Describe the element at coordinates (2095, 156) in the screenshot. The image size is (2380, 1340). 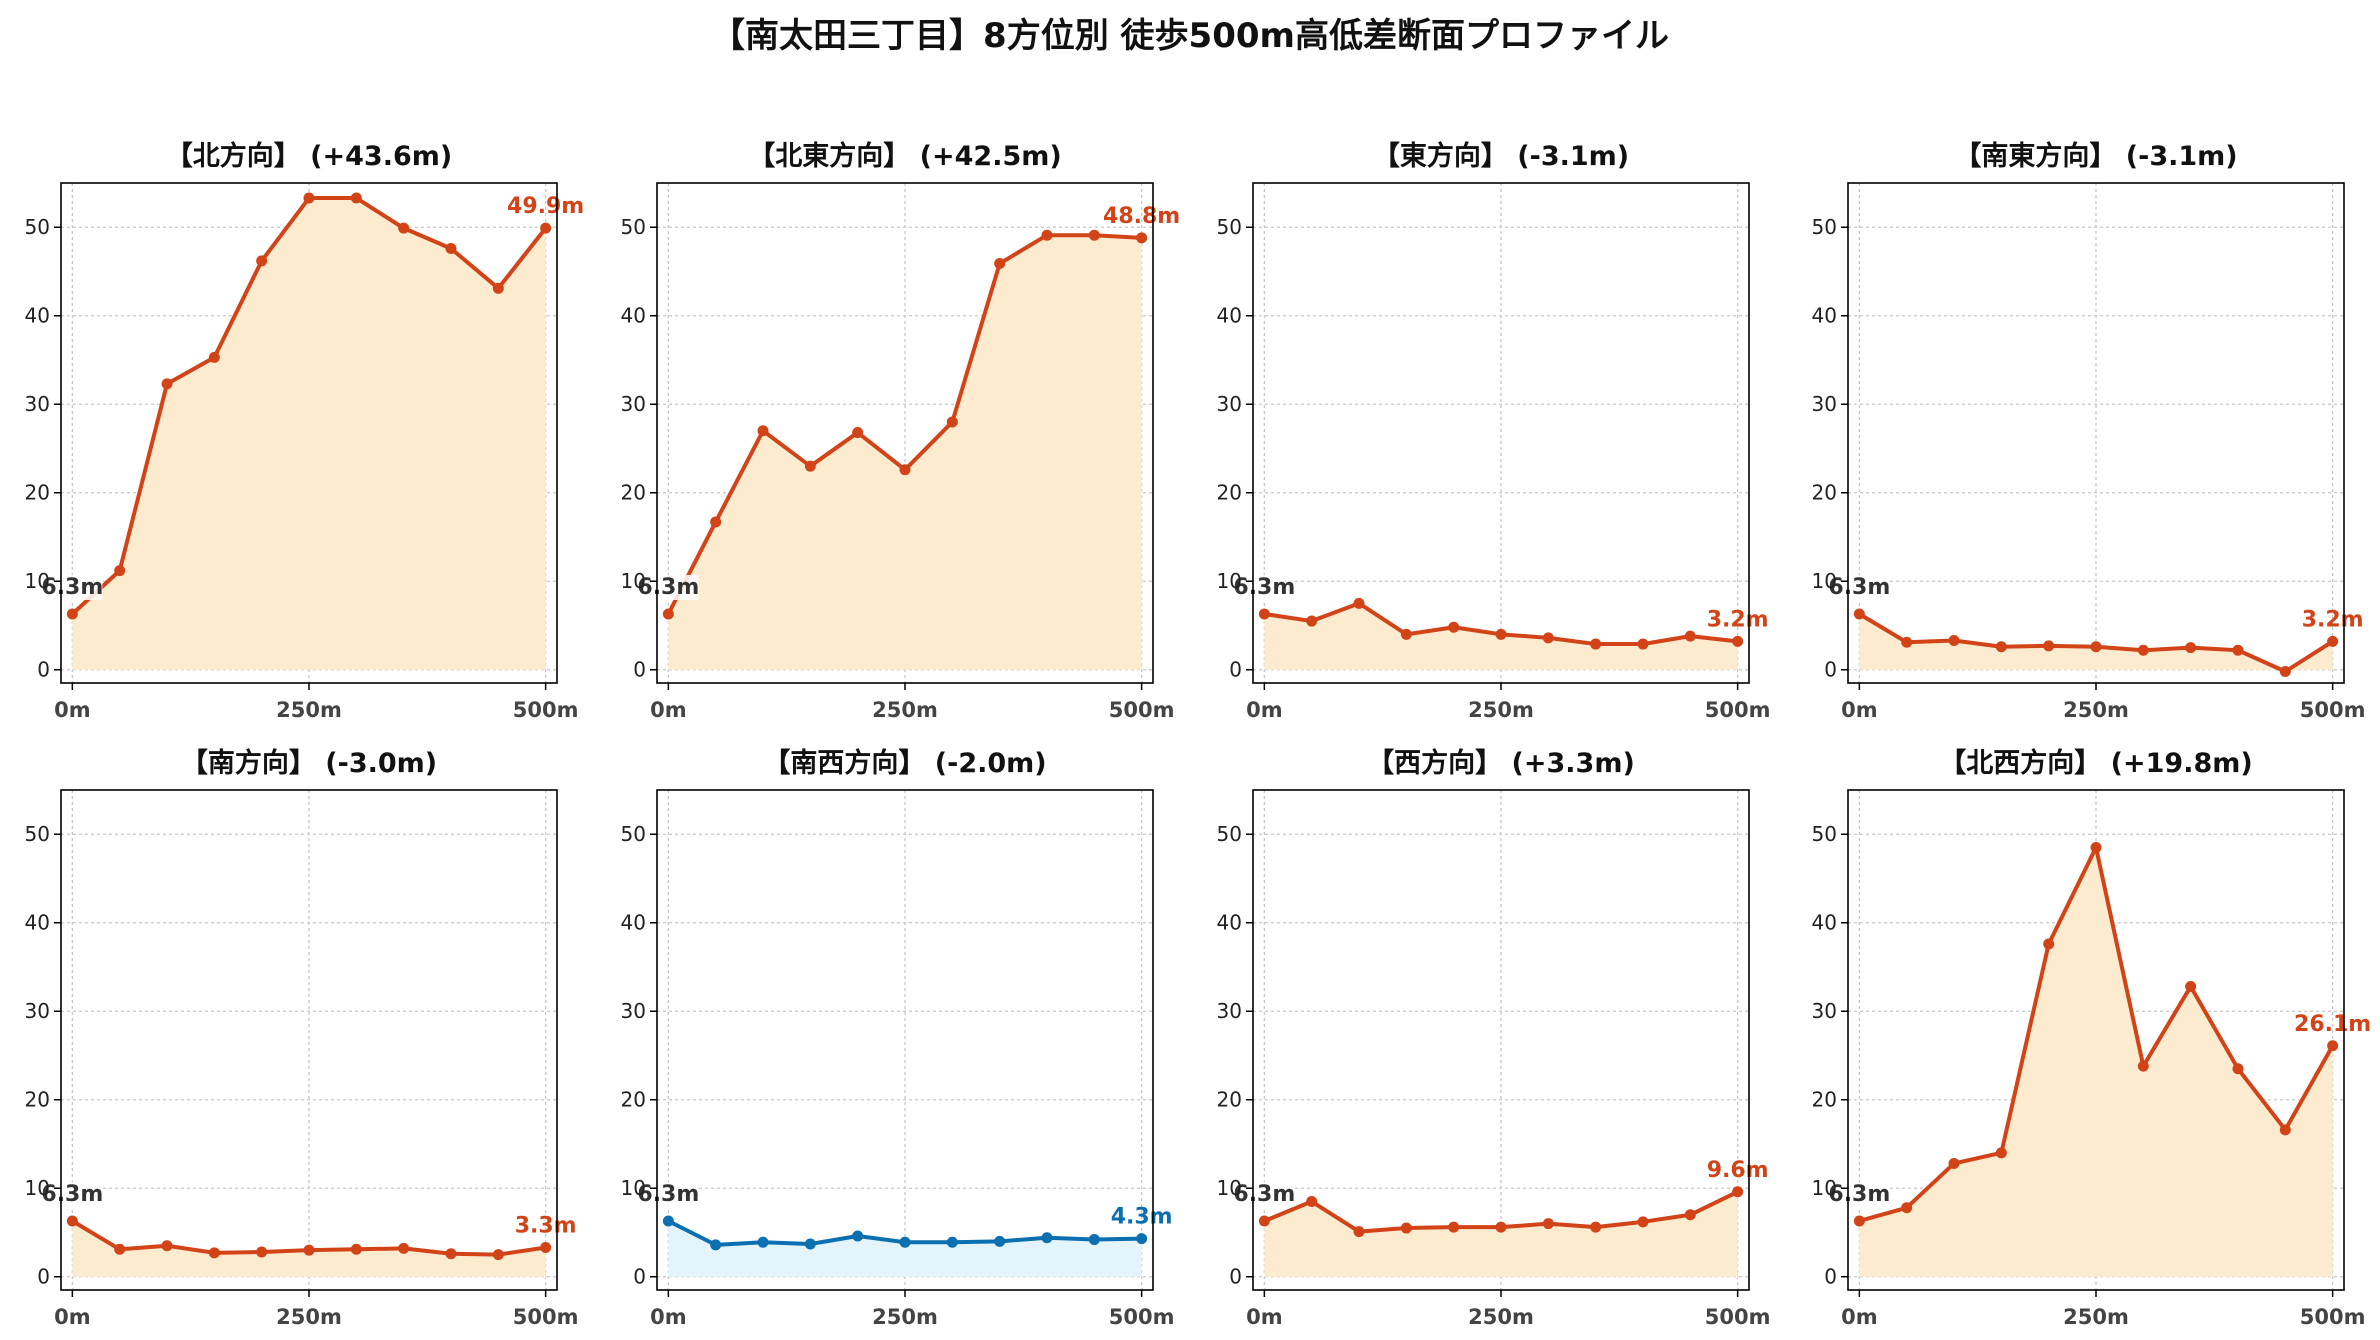
I see `chart-title: 【南東方向】 (-3.1m)` at that location.